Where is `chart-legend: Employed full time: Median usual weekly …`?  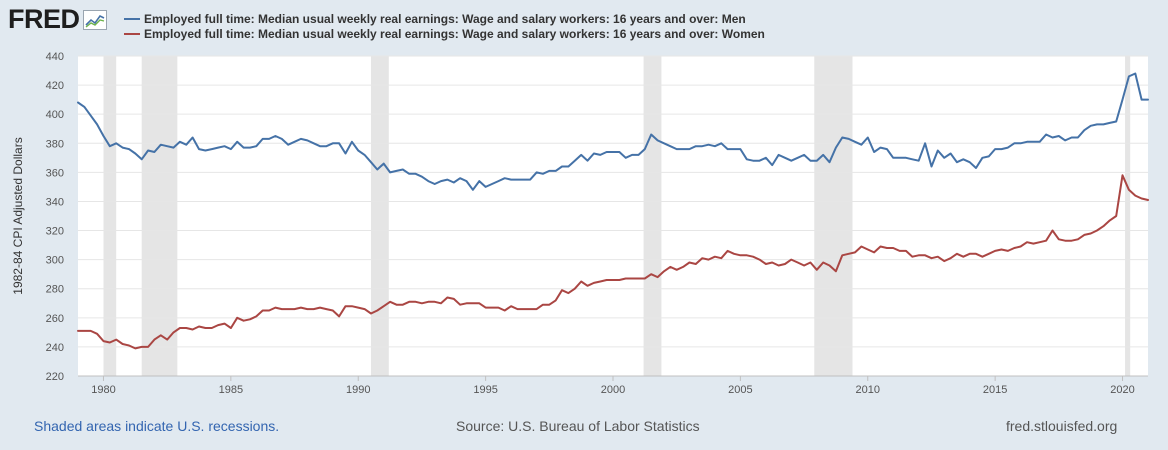
chart-legend: Employed full time: Median usual weekly … is located at coordinates (444, 26).